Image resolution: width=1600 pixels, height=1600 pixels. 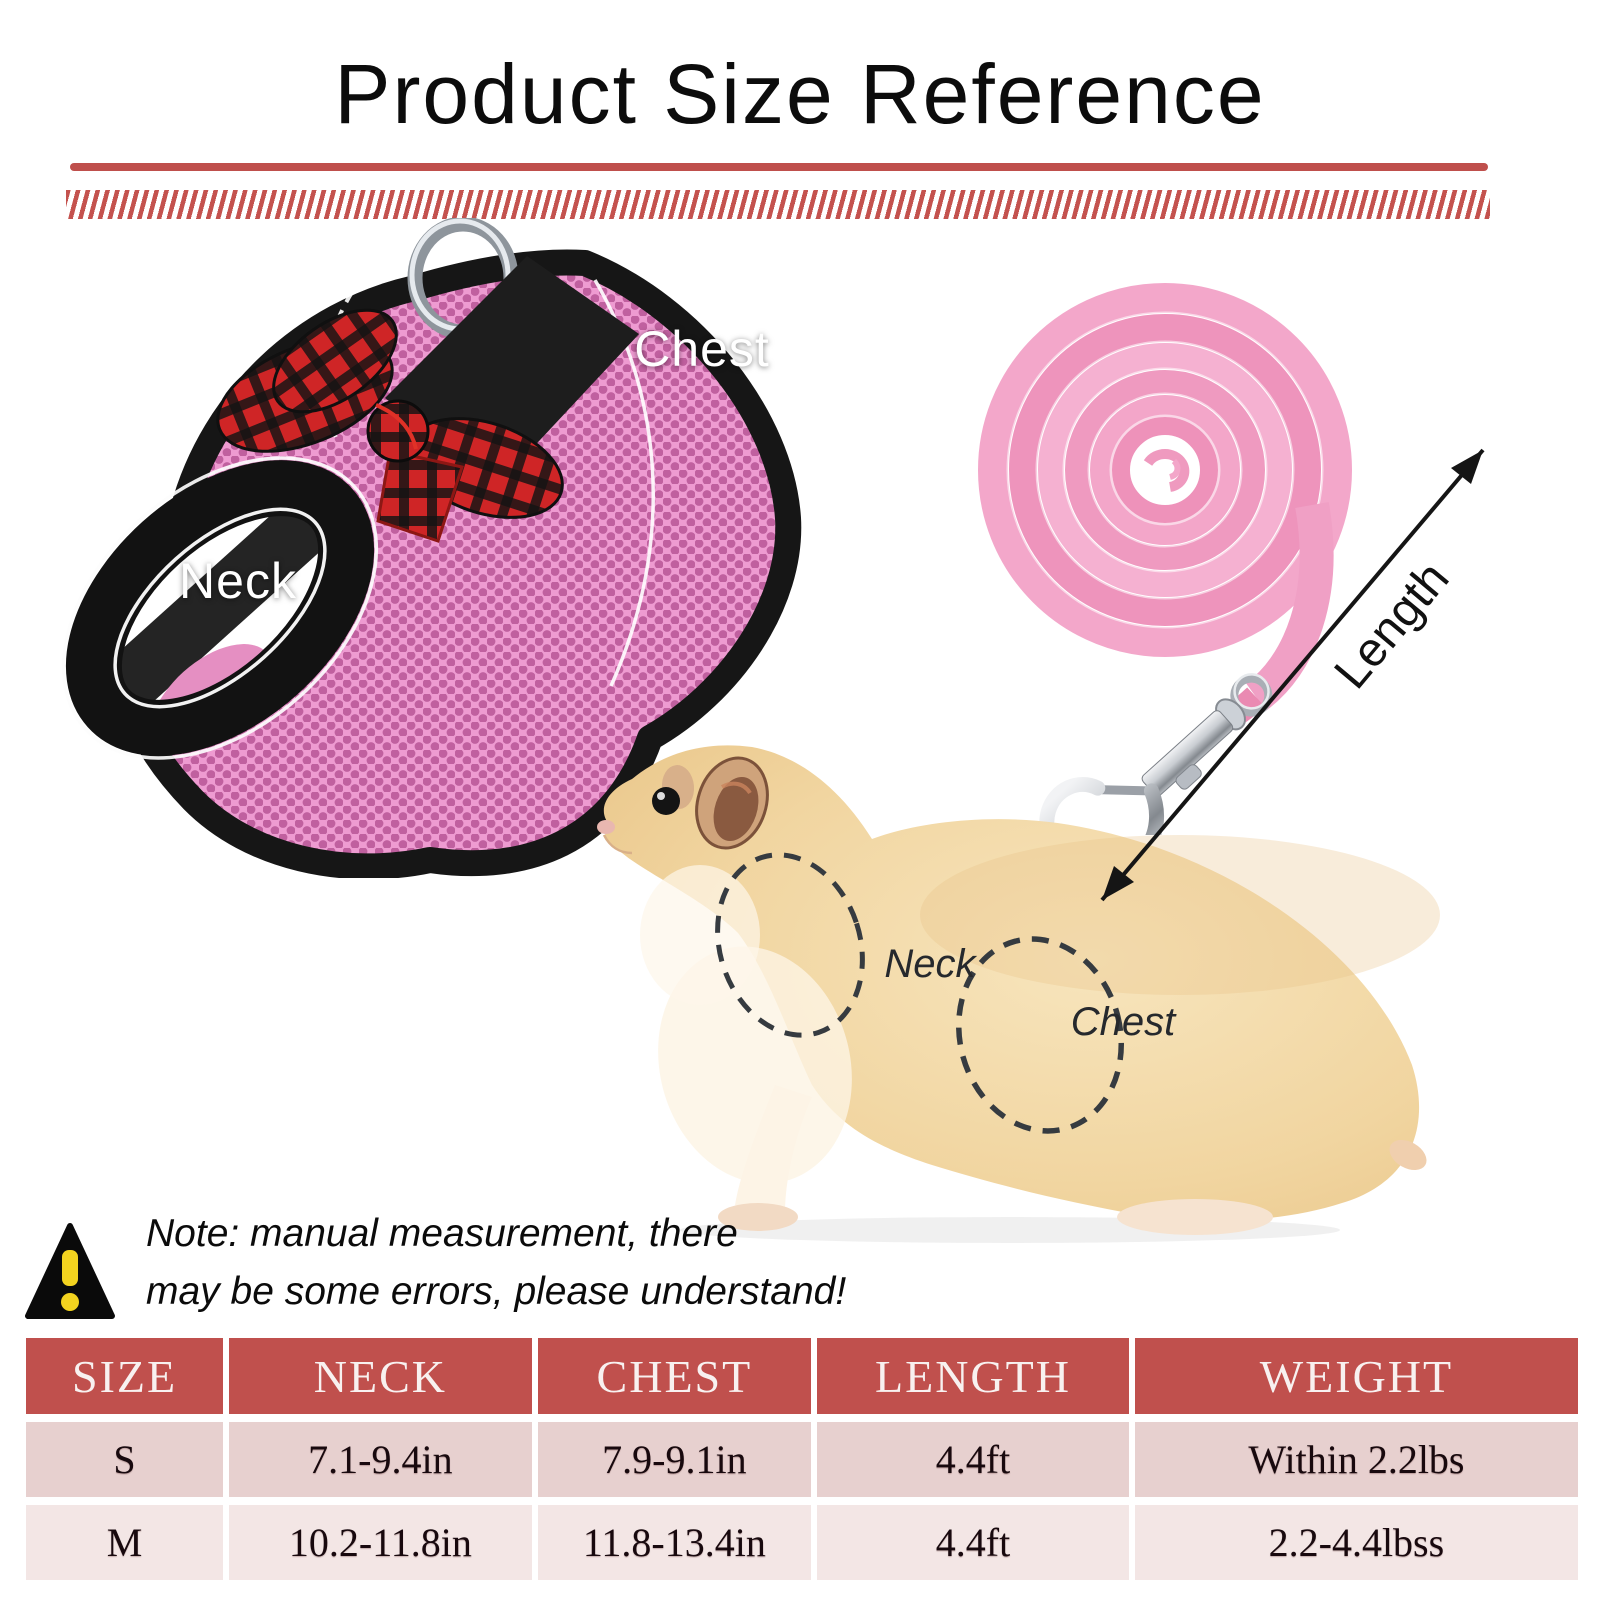 What do you see at coordinates (973, 1542) in the screenshot?
I see `cell-m-length: 4.4ft` at bounding box center [973, 1542].